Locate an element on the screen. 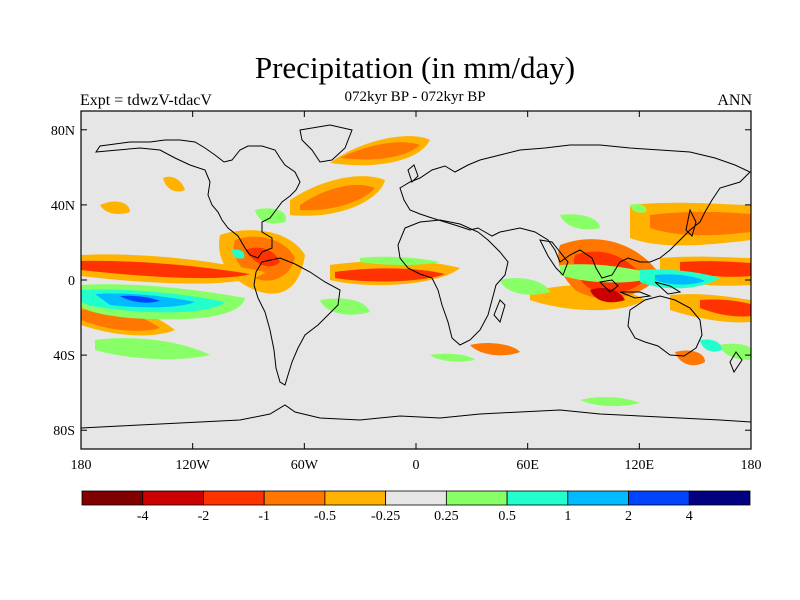 This screenshot has height=600, width=800. lat-tick-label: 40N is located at coordinates (63, 206).